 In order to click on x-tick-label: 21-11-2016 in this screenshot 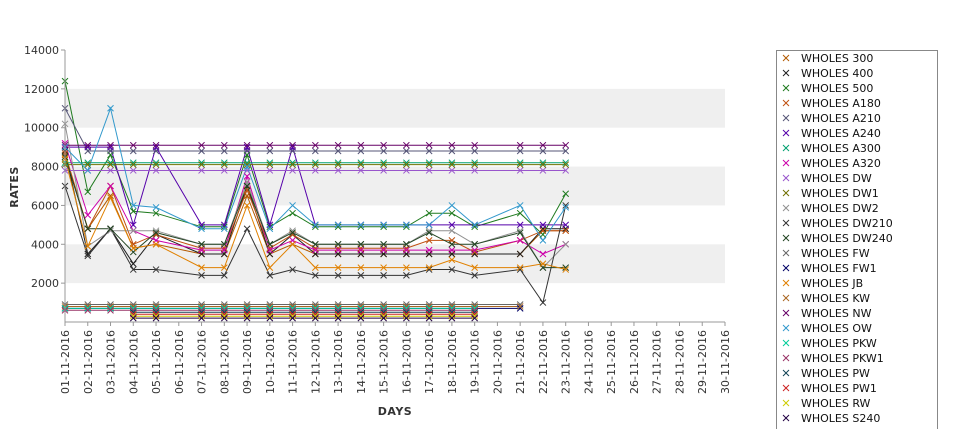, I will do `click(520, 362)`.